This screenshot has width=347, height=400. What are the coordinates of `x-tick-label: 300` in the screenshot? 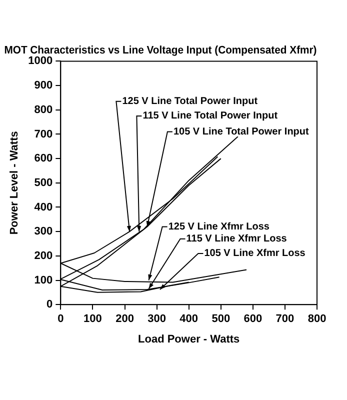 It's located at (157, 319).